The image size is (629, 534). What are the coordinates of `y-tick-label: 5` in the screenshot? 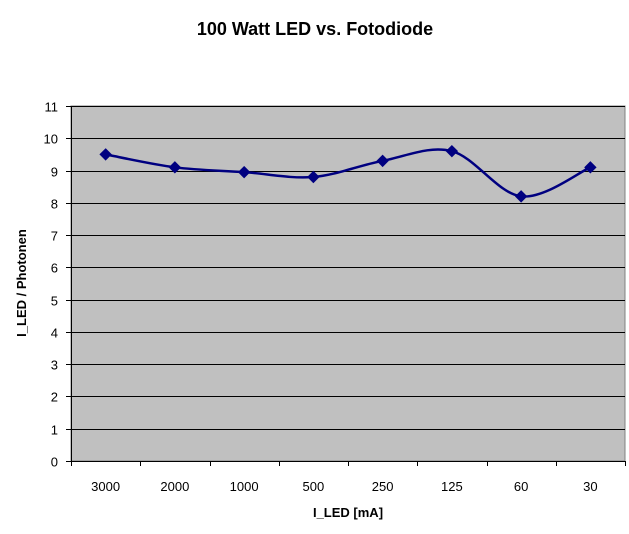 It's located at (54, 301).